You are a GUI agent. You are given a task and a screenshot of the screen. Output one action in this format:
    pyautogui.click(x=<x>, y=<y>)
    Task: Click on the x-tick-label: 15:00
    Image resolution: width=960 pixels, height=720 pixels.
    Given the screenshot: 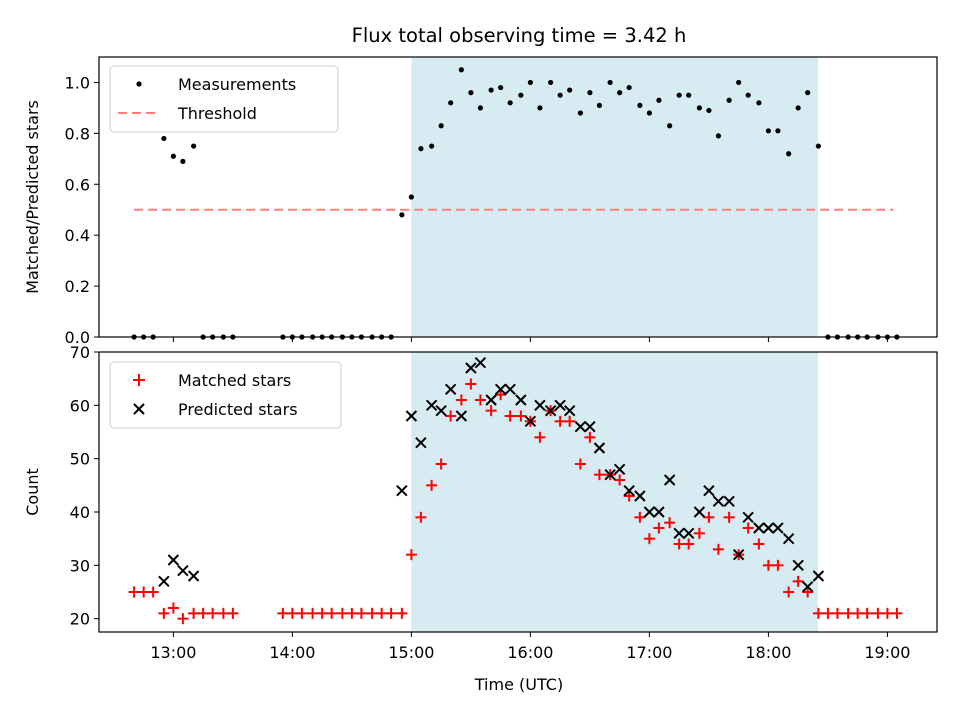 What is the action you would take?
    pyautogui.click(x=411, y=652)
    